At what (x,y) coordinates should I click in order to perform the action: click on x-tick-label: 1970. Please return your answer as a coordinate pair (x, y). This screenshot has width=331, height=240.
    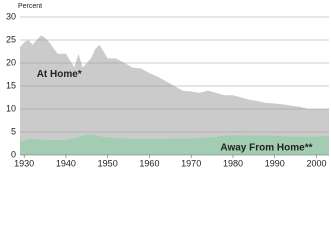
    Looking at the image, I should click on (191, 163).